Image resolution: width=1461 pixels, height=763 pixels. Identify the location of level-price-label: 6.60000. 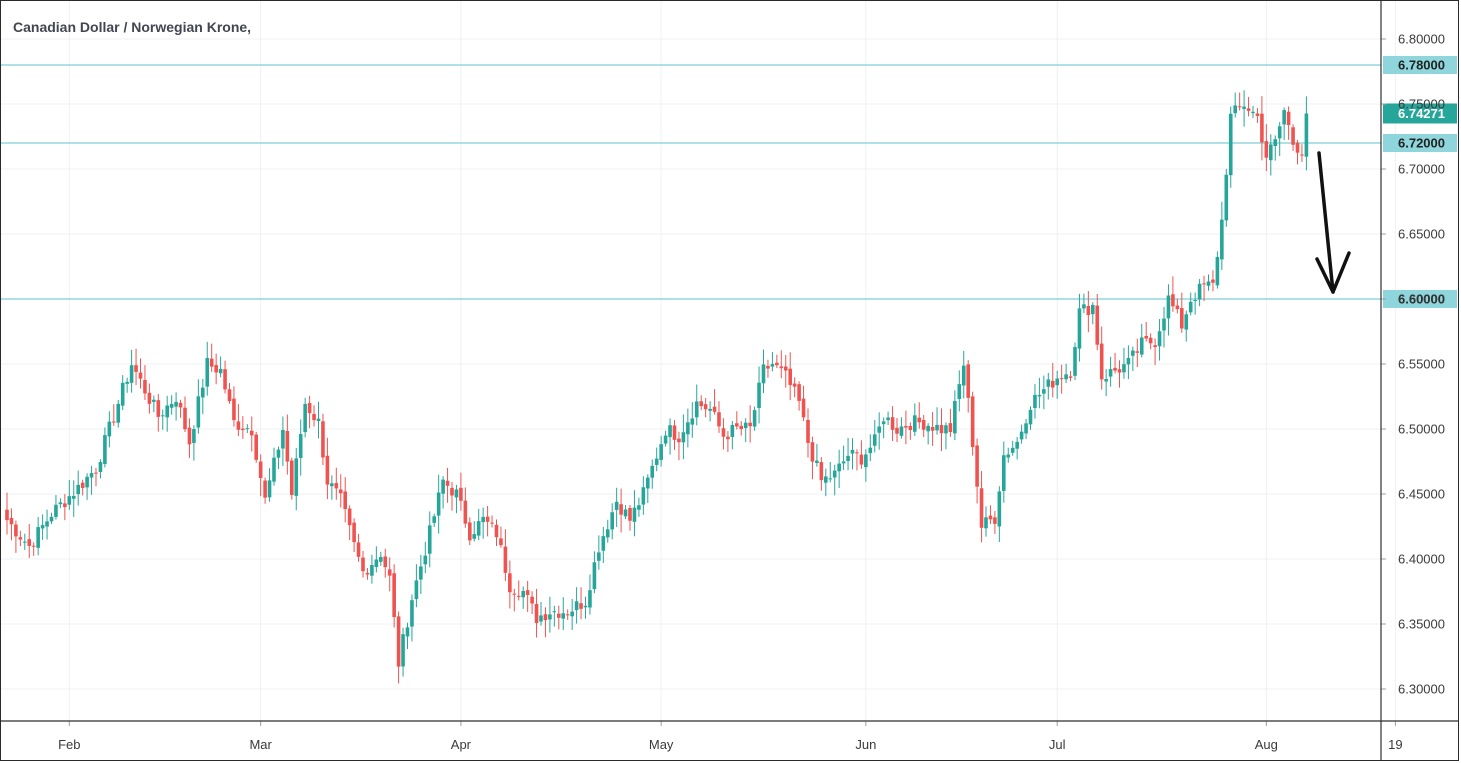
(1421, 299).